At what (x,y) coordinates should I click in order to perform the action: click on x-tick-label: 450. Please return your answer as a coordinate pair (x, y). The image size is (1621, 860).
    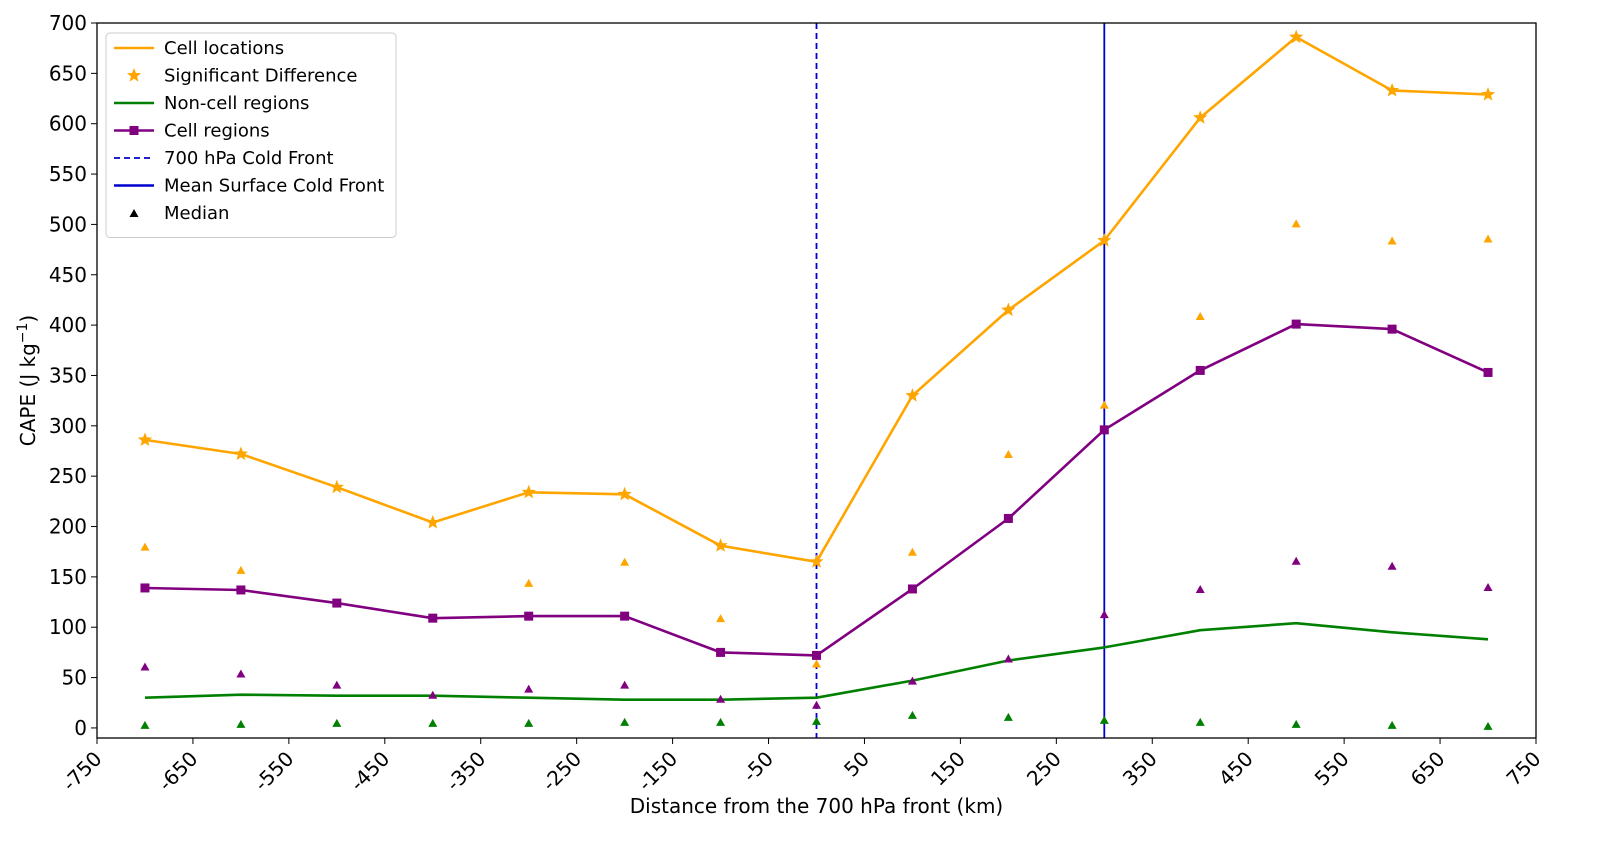
    Looking at the image, I should click on (1236, 769).